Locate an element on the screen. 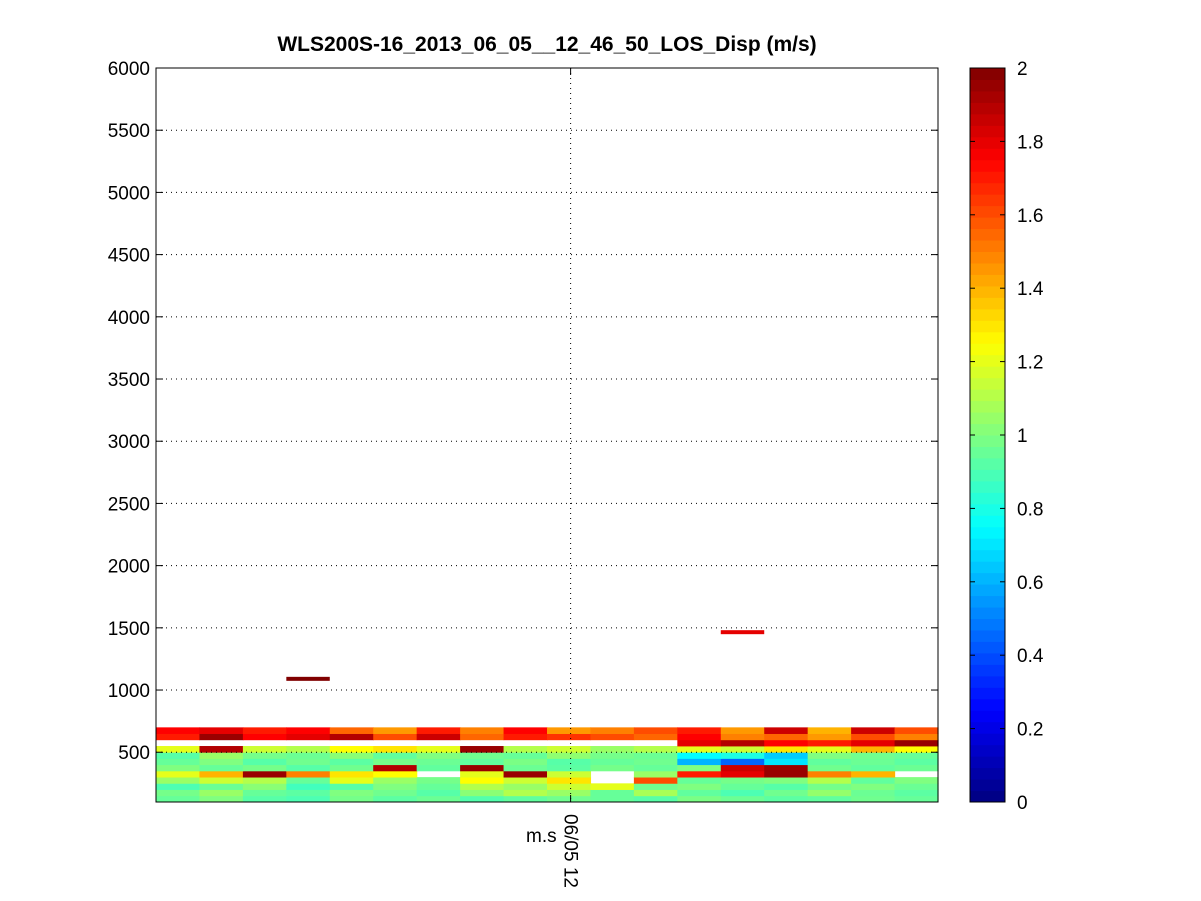 The width and height of the screenshot is (1201, 901). colorbar-tick-label: 1 is located at coordinates (1022, 436).